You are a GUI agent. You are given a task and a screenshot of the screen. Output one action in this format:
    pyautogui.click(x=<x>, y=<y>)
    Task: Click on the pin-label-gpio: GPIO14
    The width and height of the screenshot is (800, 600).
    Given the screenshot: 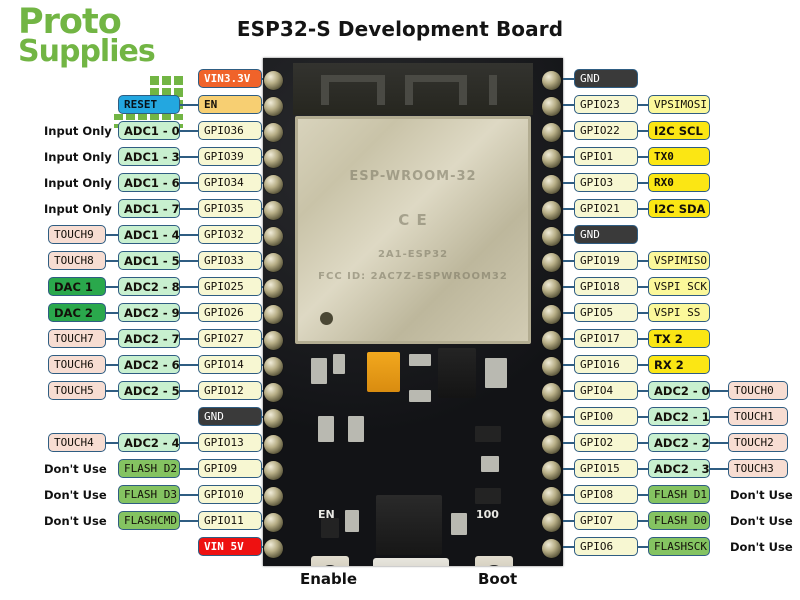 What is the action you would take?
    pyautogui.click(x=230, y=364)
    